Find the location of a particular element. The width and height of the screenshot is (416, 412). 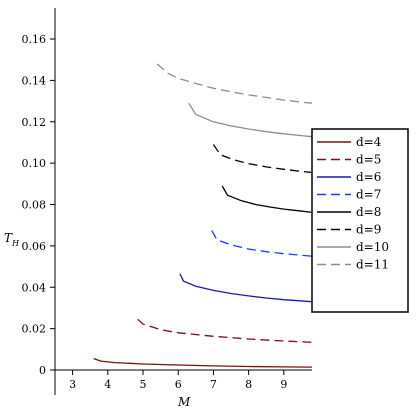

y-axis-label: TH is located at coordinates (12, 239).